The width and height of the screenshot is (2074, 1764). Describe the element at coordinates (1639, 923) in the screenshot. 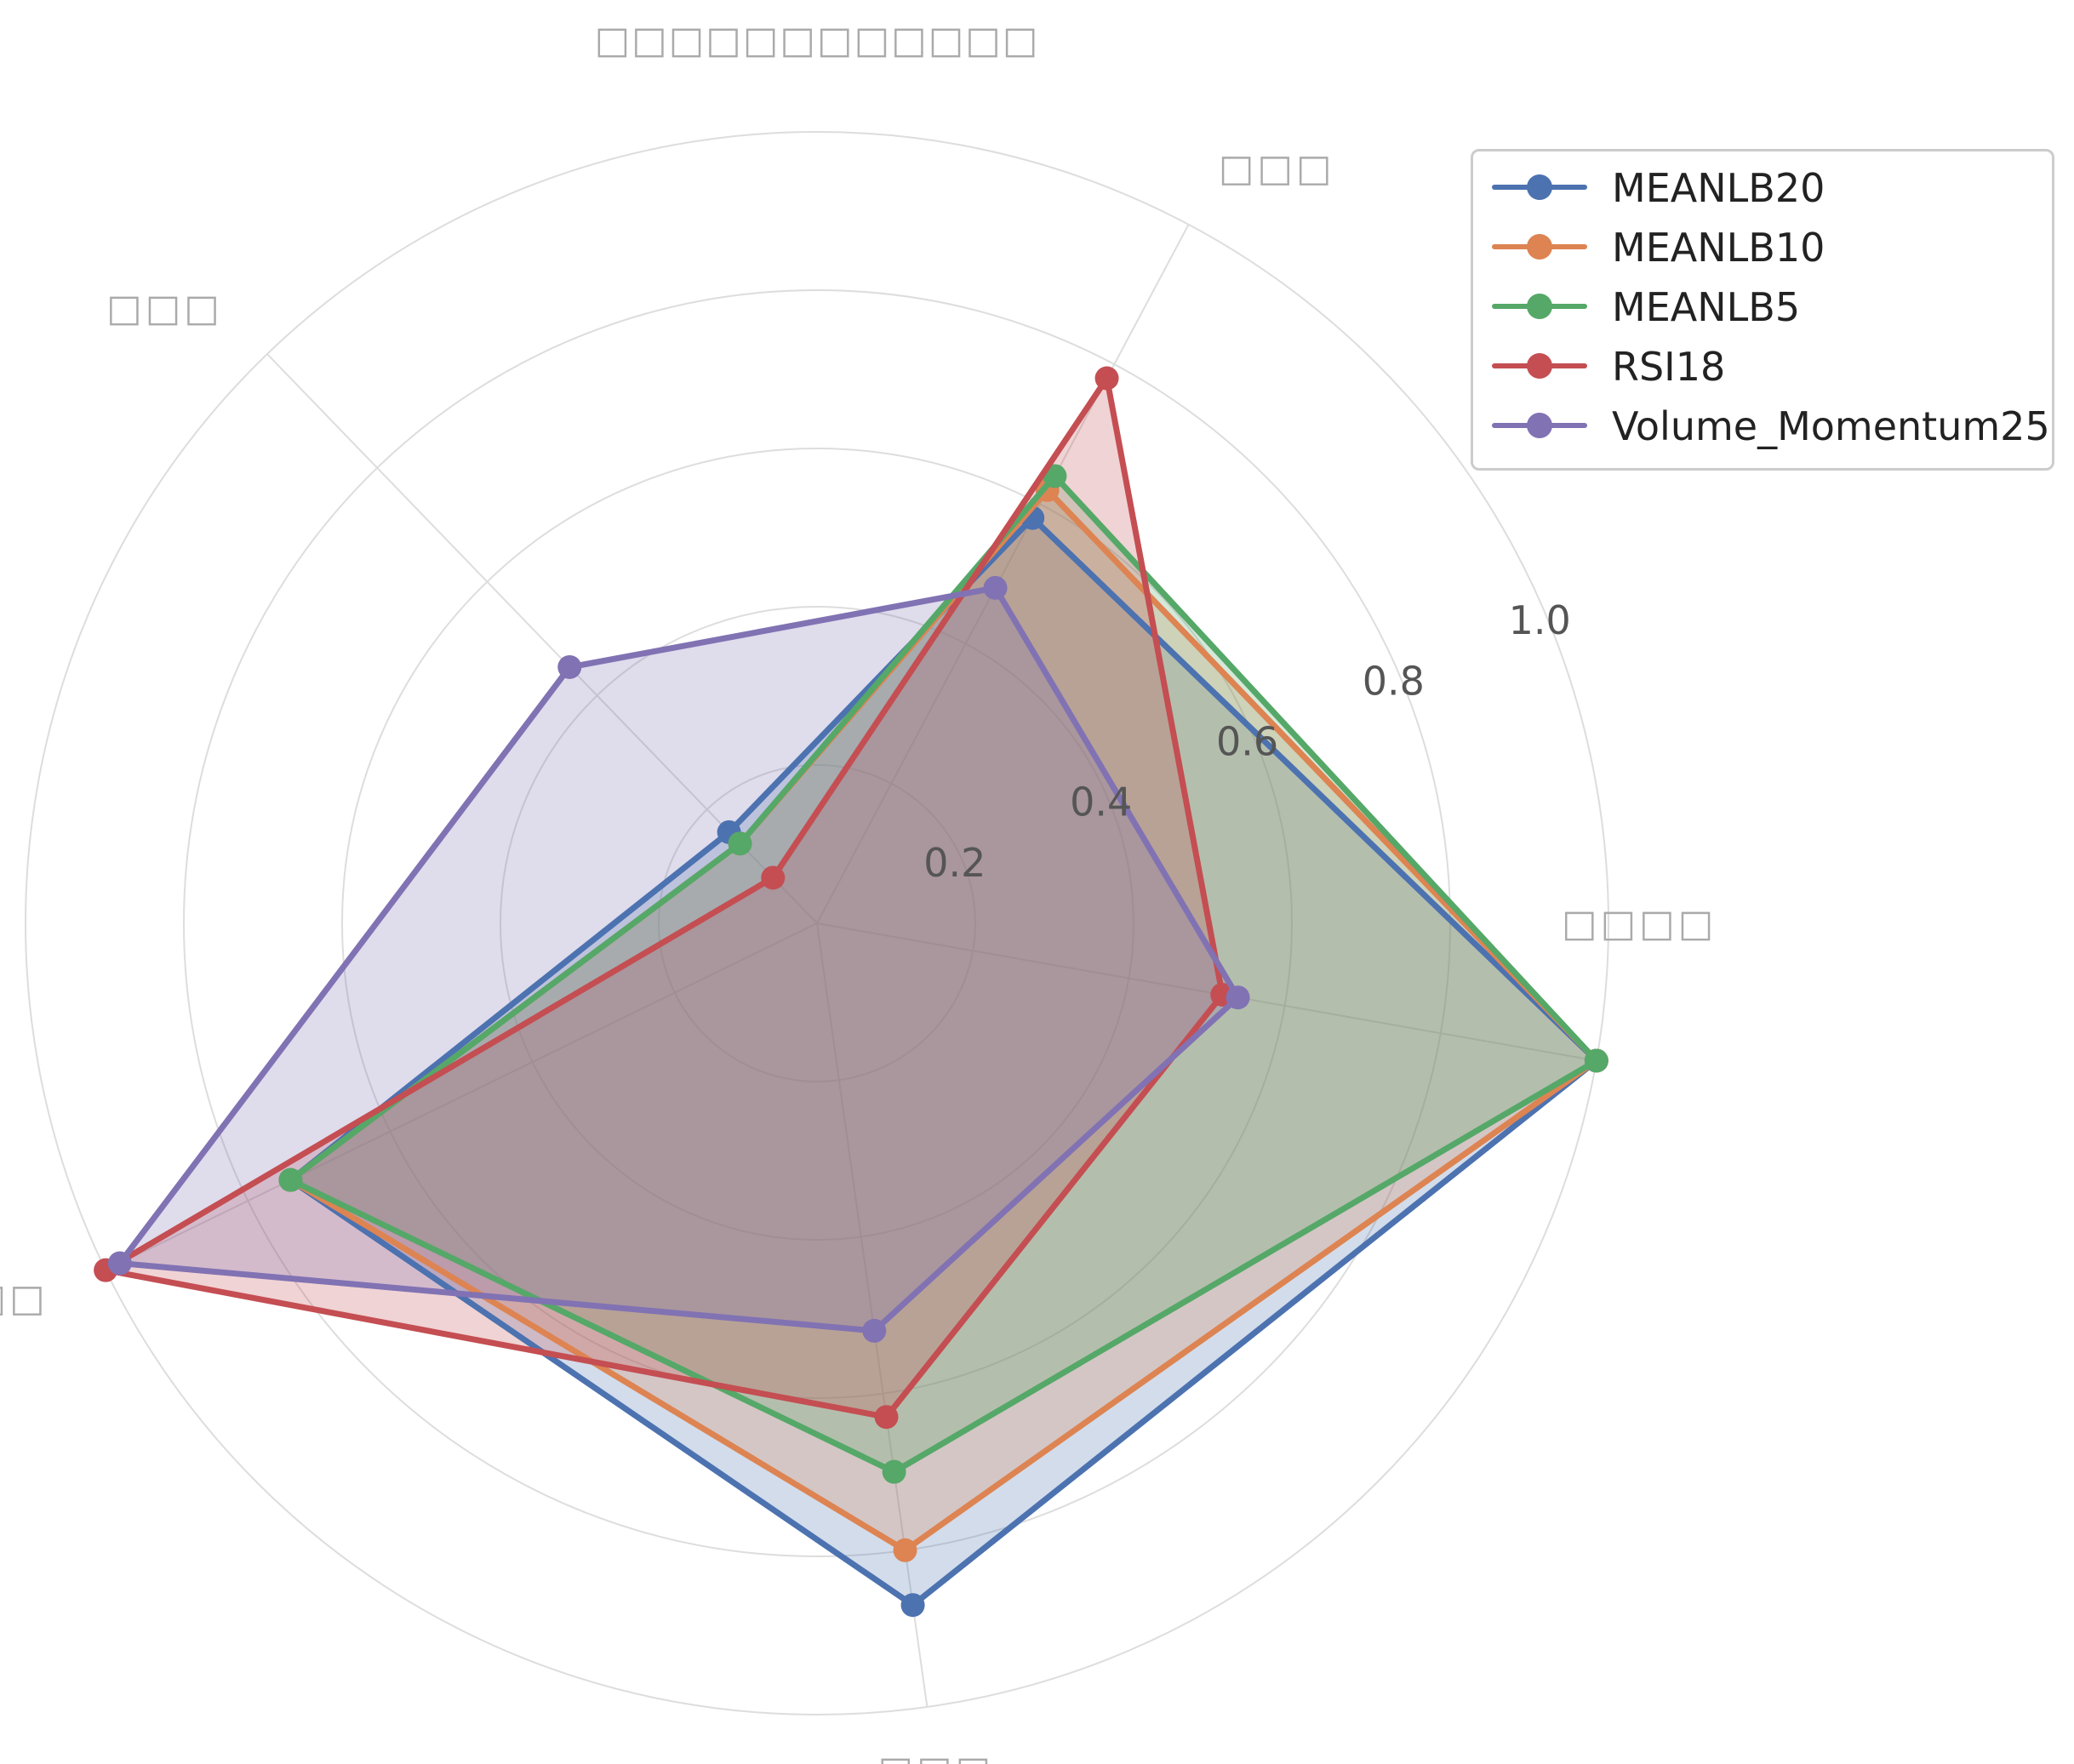

I see `axis-label-0: □□□□` at that location.